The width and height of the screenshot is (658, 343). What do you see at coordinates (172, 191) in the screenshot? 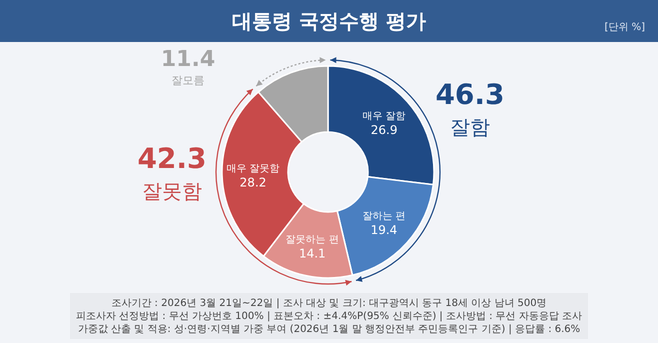
I see `text: 잘못함` at bounding box center [172, 191].